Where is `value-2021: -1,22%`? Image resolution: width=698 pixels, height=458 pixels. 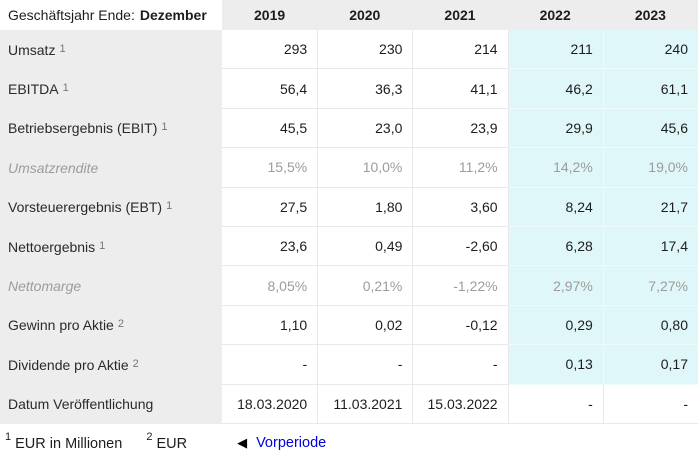
value-2021: -1,22% is located at coordinates (460, 286).